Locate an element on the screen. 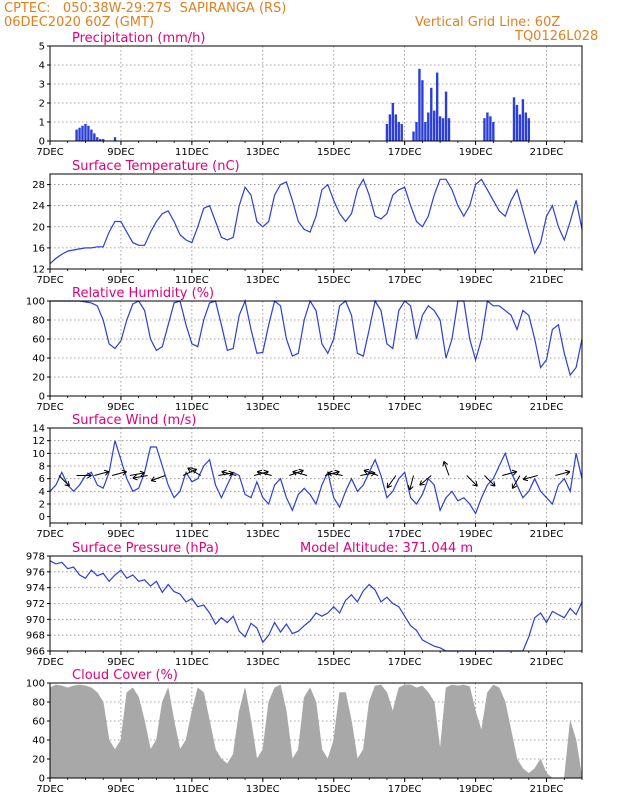 The height and width of the screenshot is (800, 618). pressure-xtick-label: 9DEC is located at coordinates (120, 662).